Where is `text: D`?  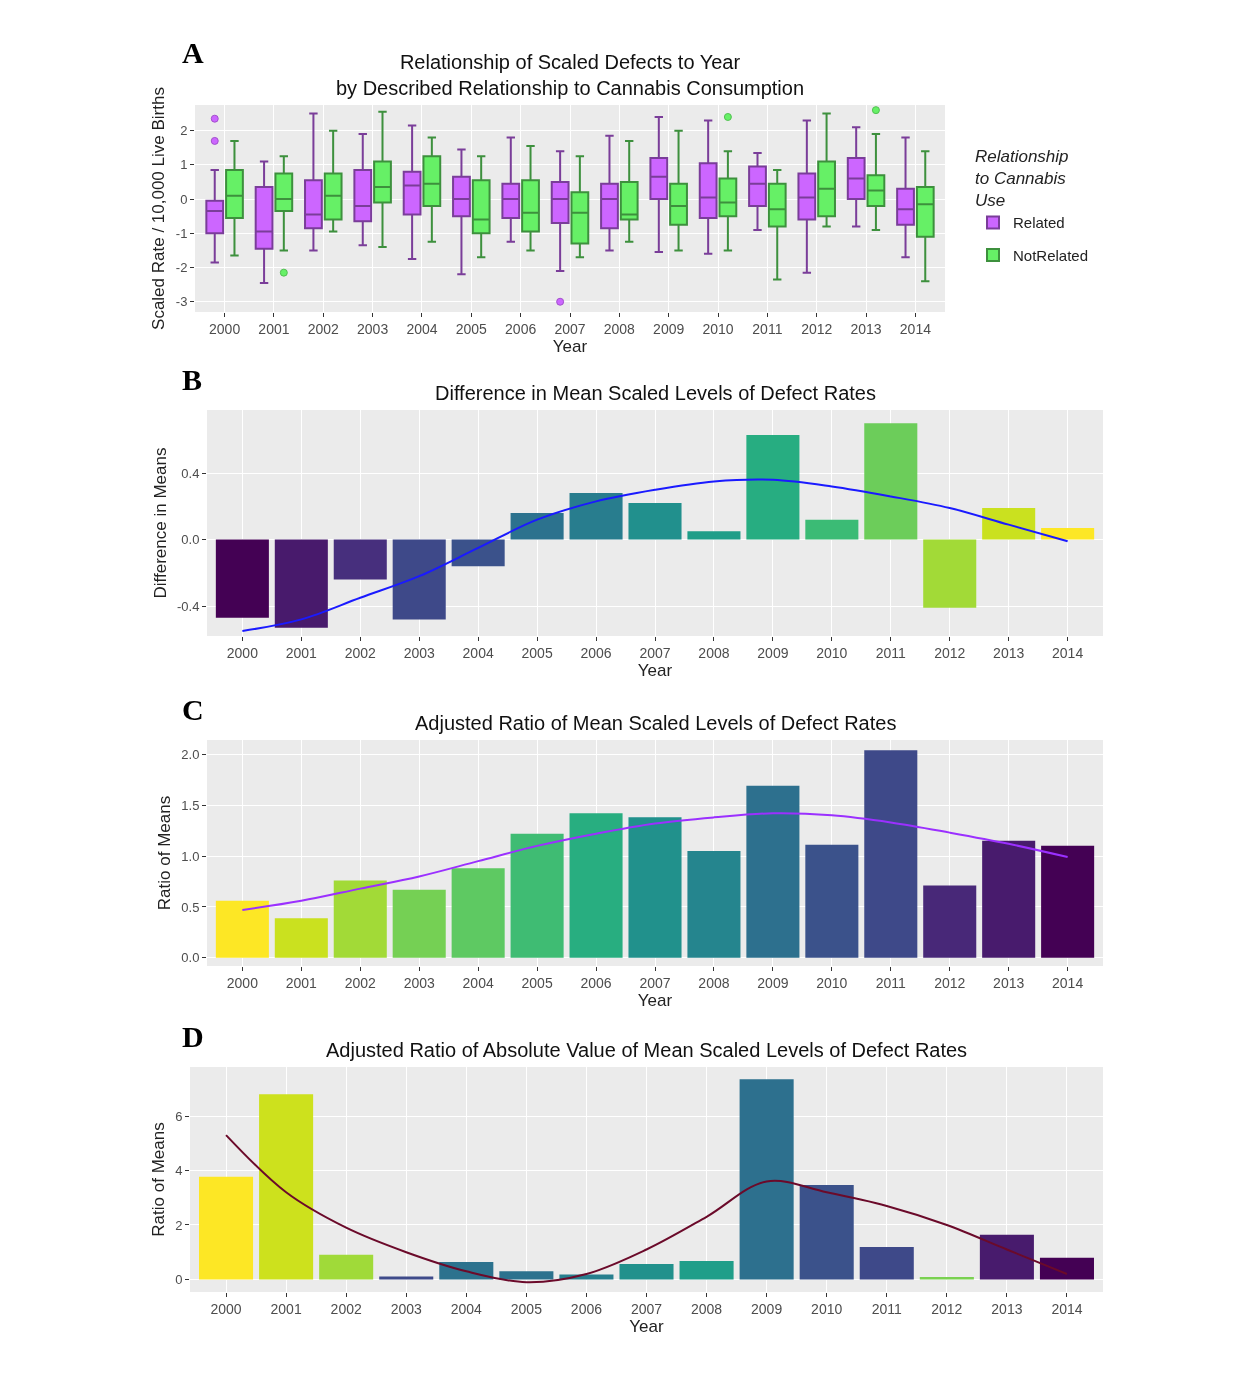
text: D is located at coordinates (193, 1036).